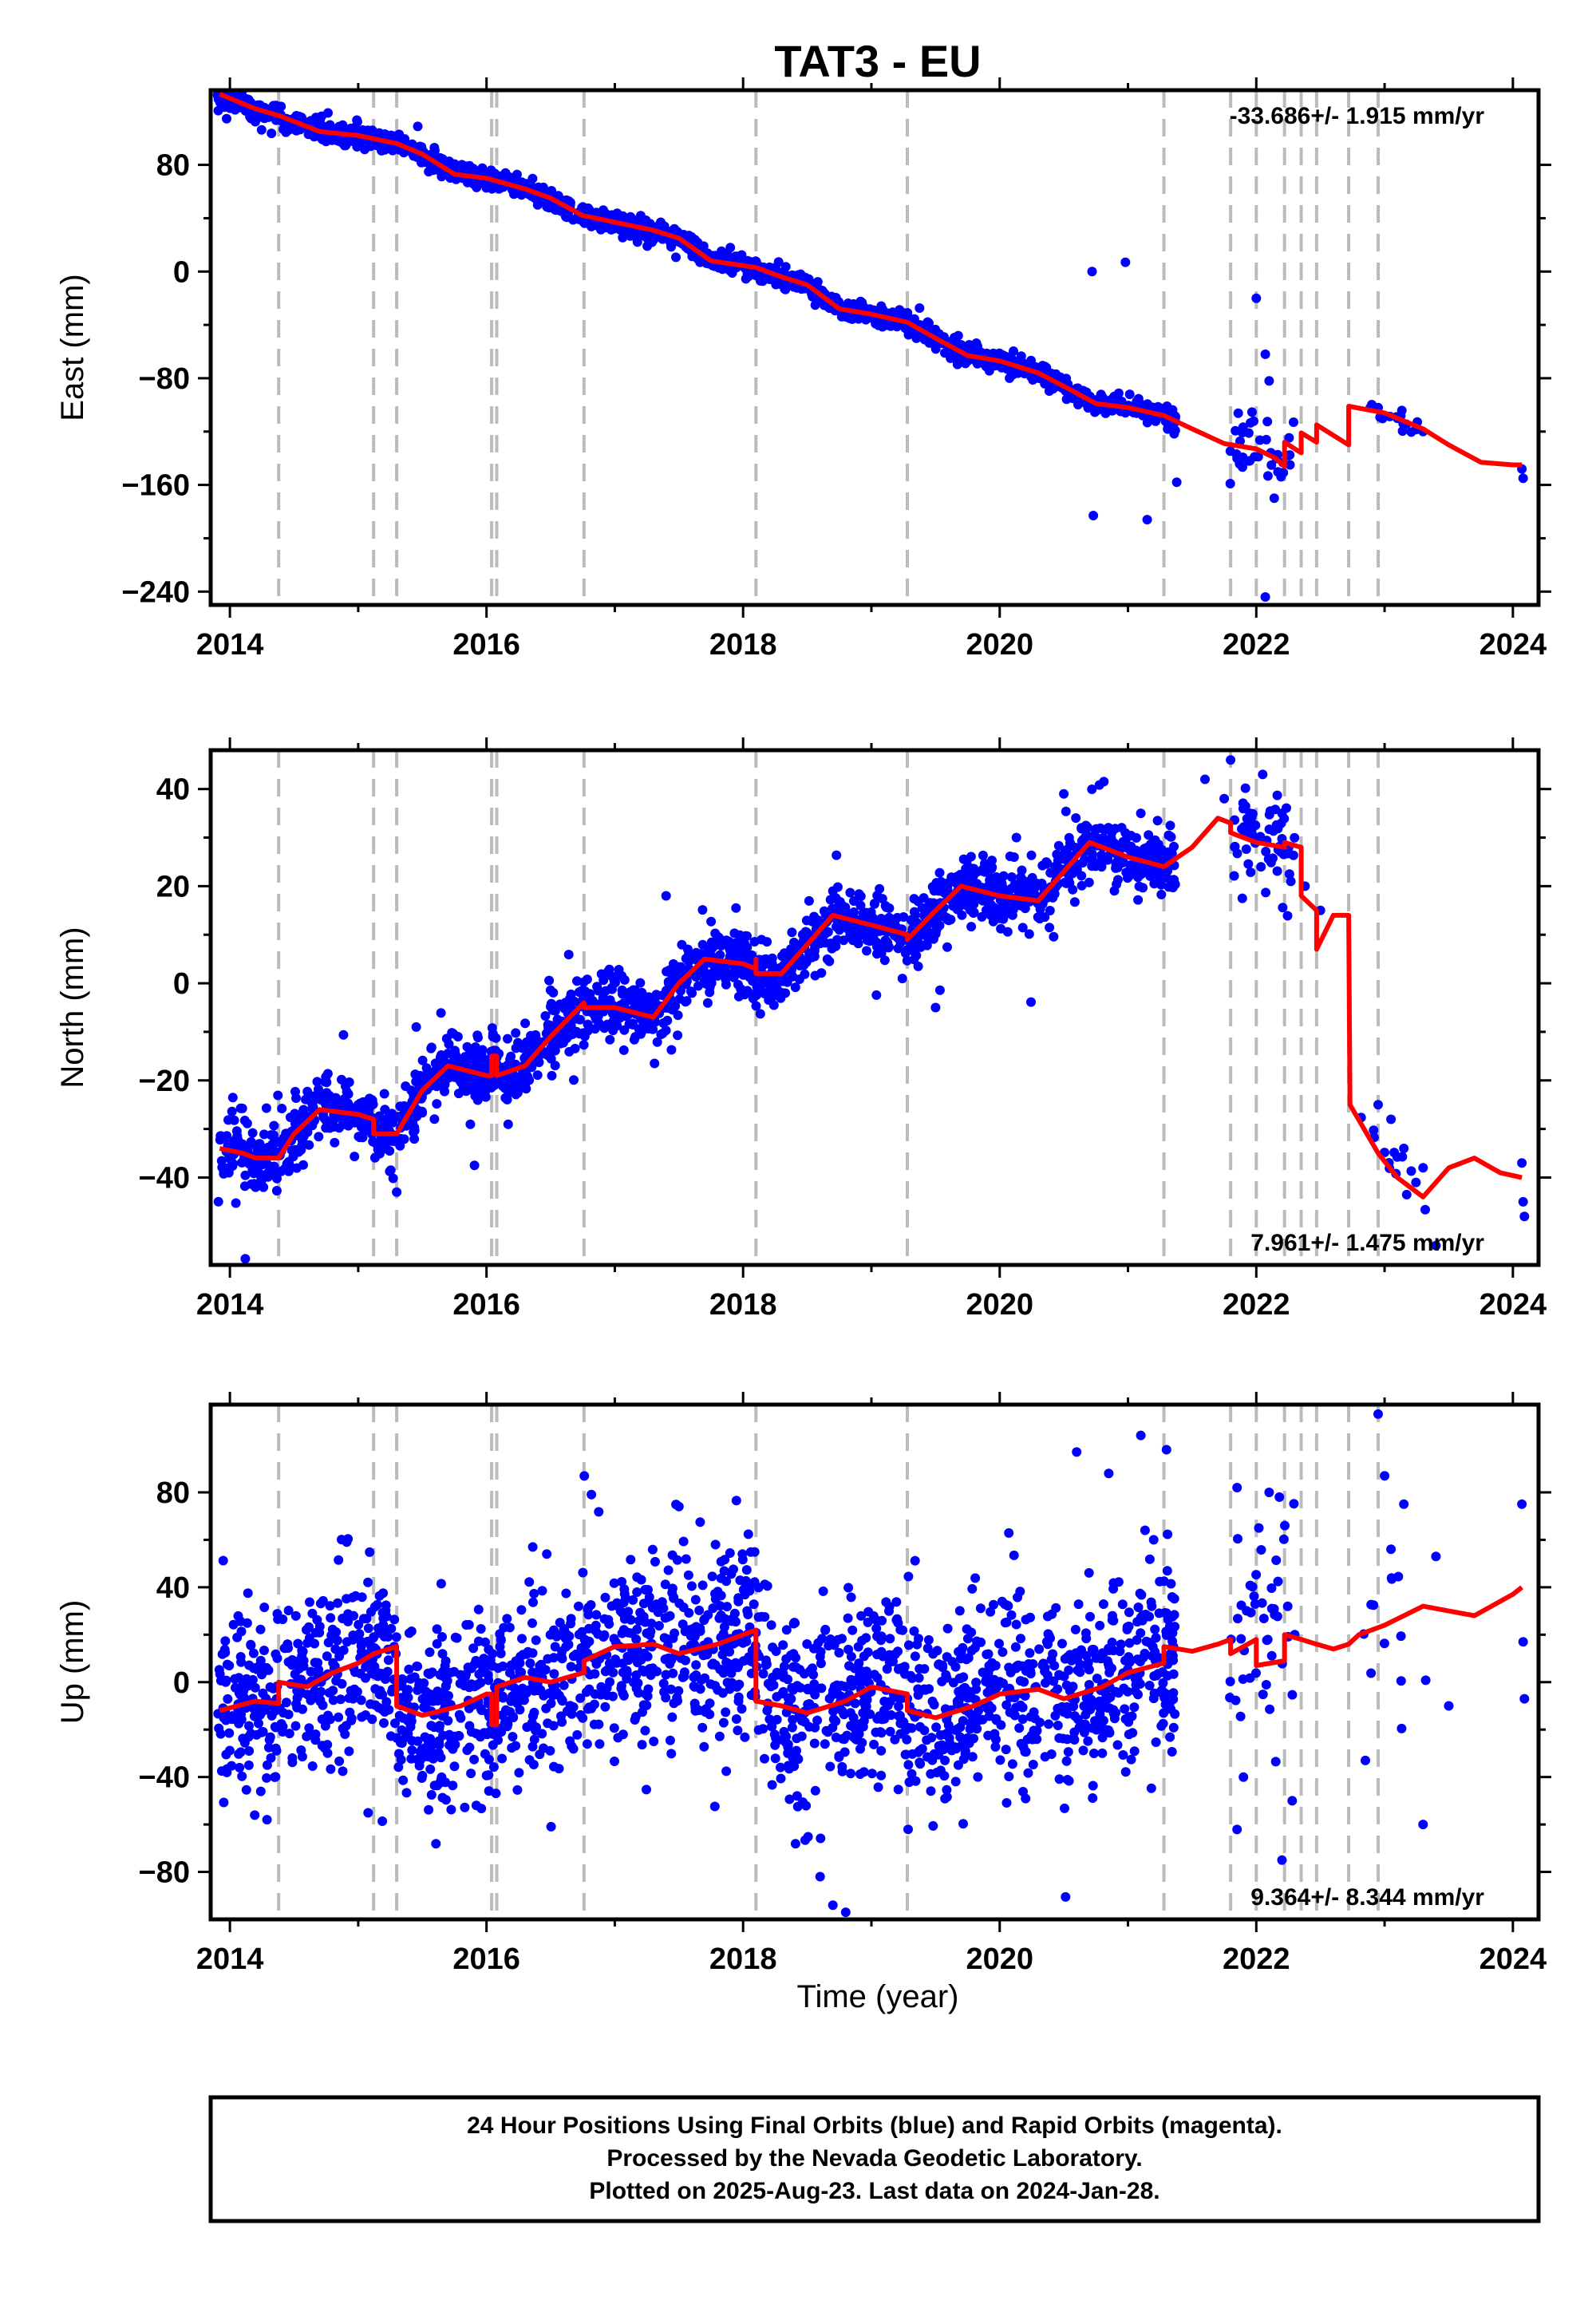  Describe the element at coordinates (173, 886) in the screenshot. I see `y-tick-label: 20` at that location.